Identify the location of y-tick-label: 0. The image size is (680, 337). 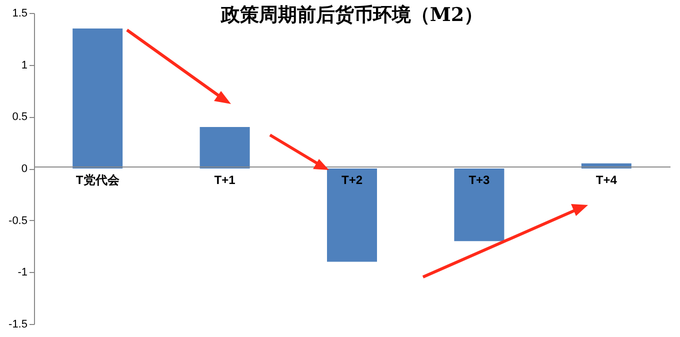
(24, 169).